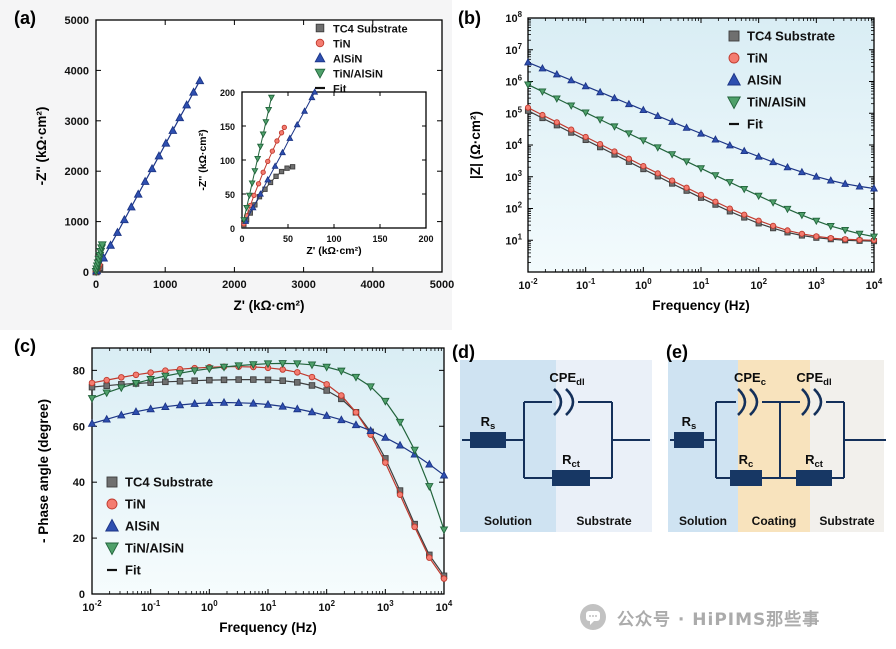  What do you see at coordinates (469, 18) in the screenshot?
I see `panel-label-b: (b)` at bounding box center [469, 18].